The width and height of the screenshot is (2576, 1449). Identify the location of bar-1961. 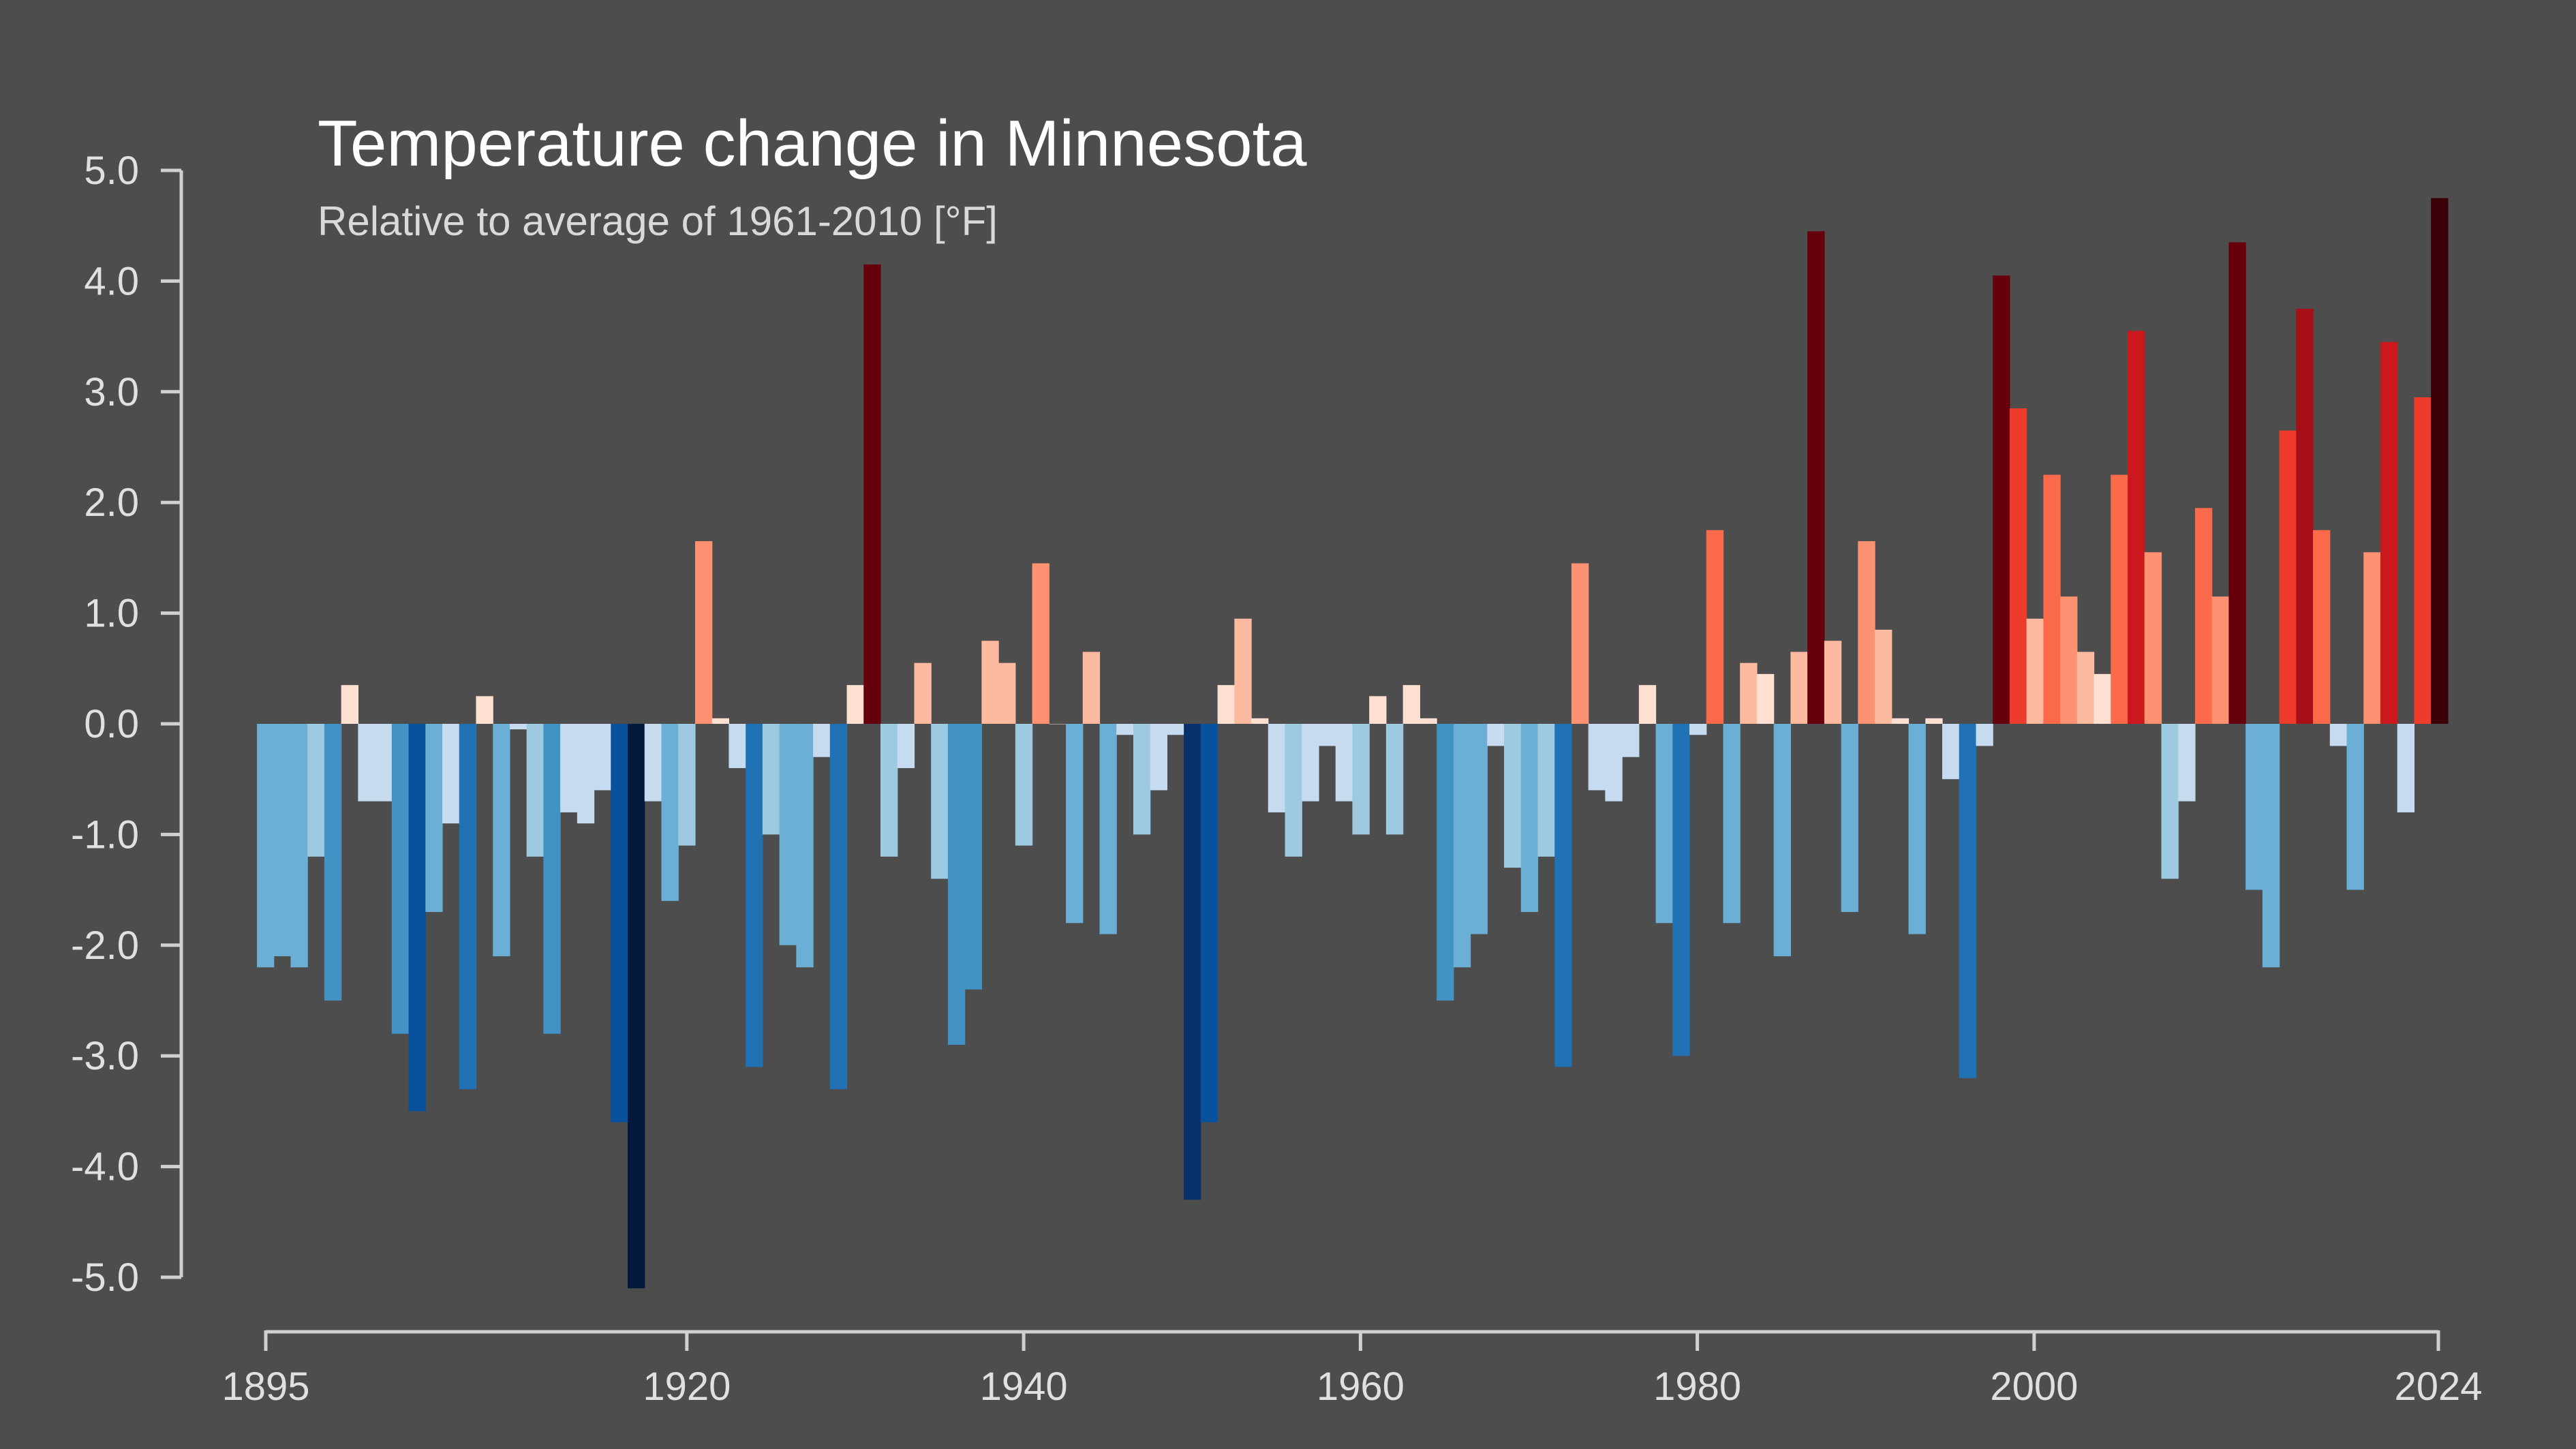
(1378, 710).